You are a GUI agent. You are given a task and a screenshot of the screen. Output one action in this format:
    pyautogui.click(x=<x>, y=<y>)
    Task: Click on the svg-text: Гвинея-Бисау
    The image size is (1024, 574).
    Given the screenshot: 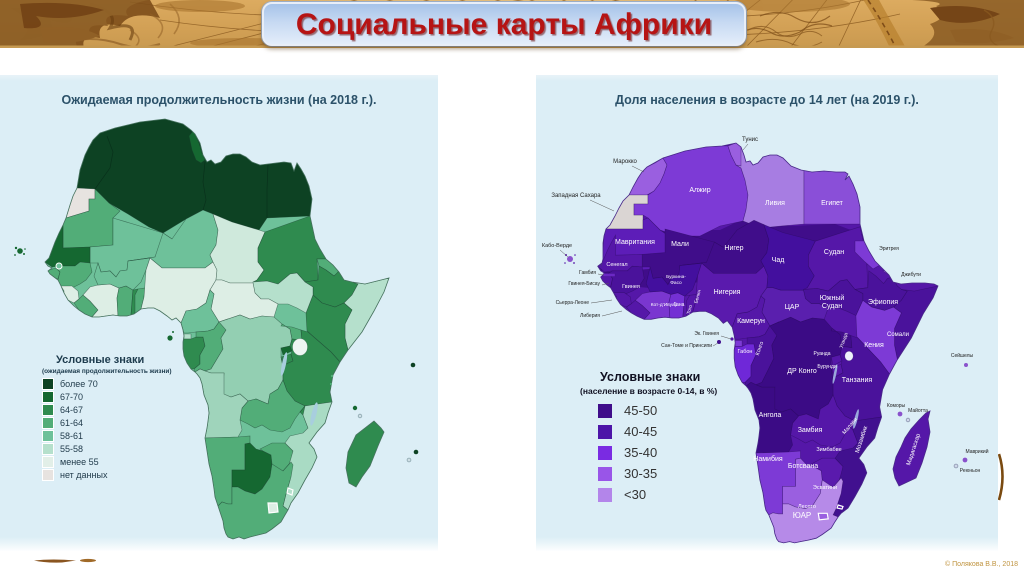 What is the action you would take?
    pyautogui.click(x=584, y=284)
    